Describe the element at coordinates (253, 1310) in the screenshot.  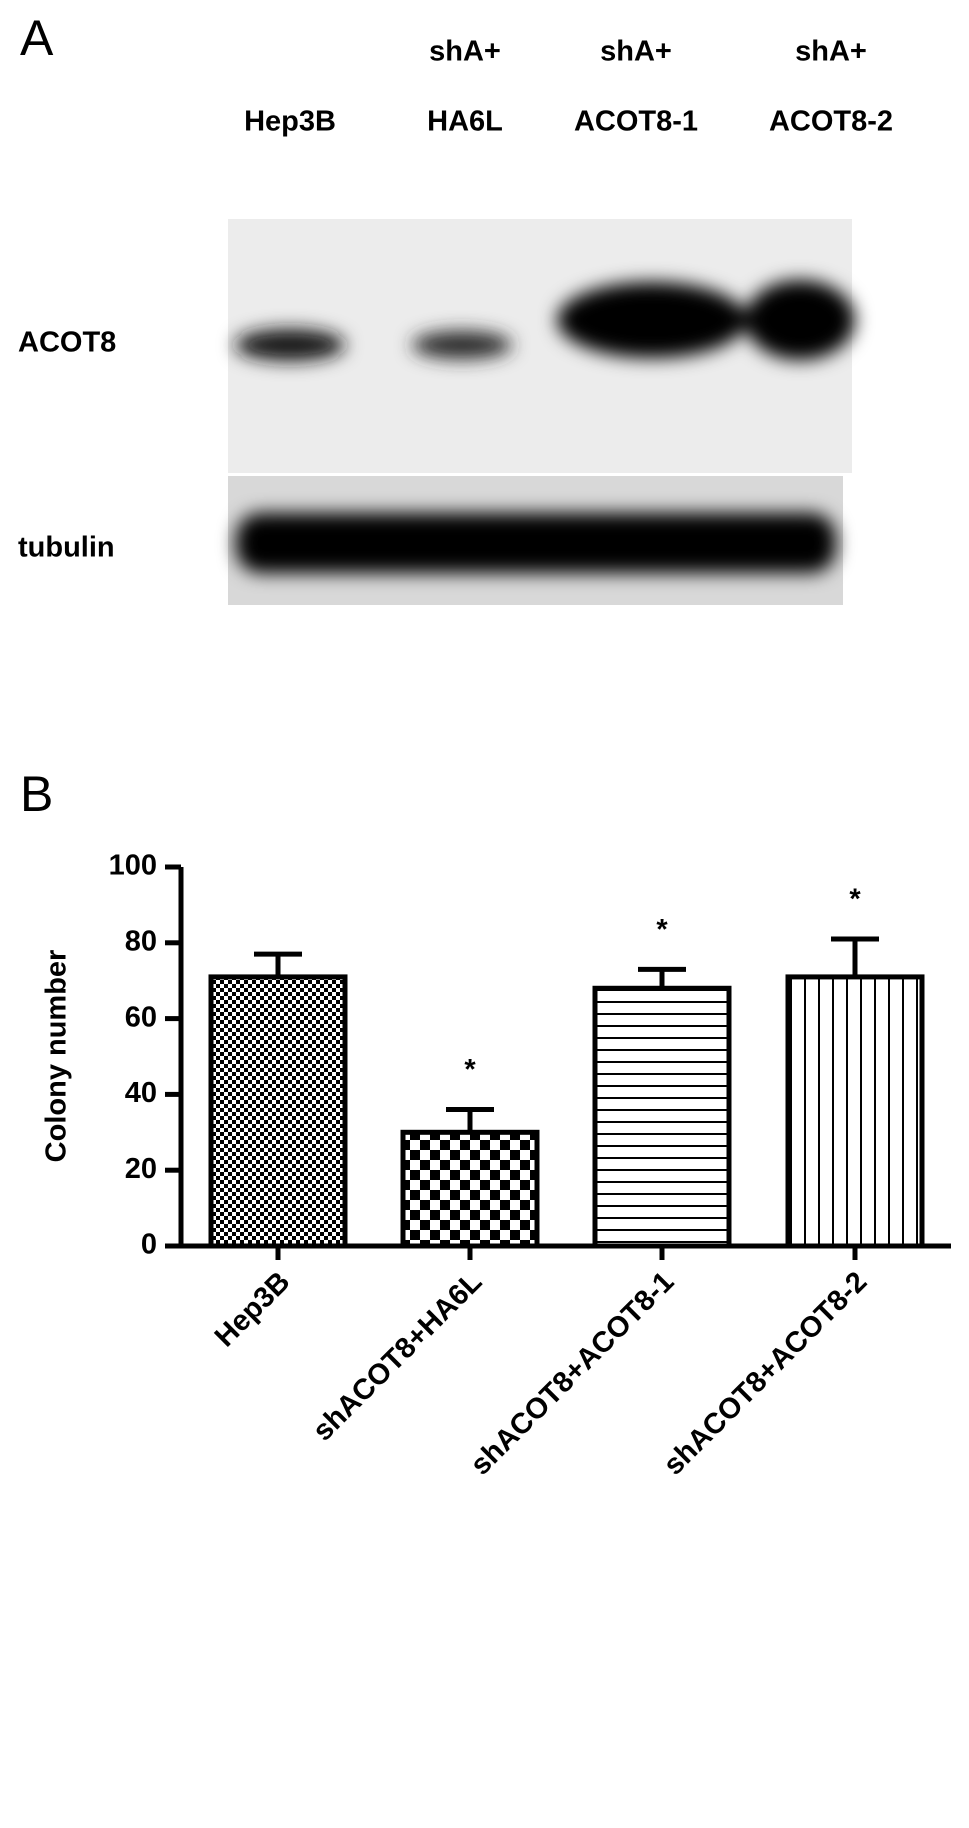
I see `x-tick-label: Hep3B` at that location.